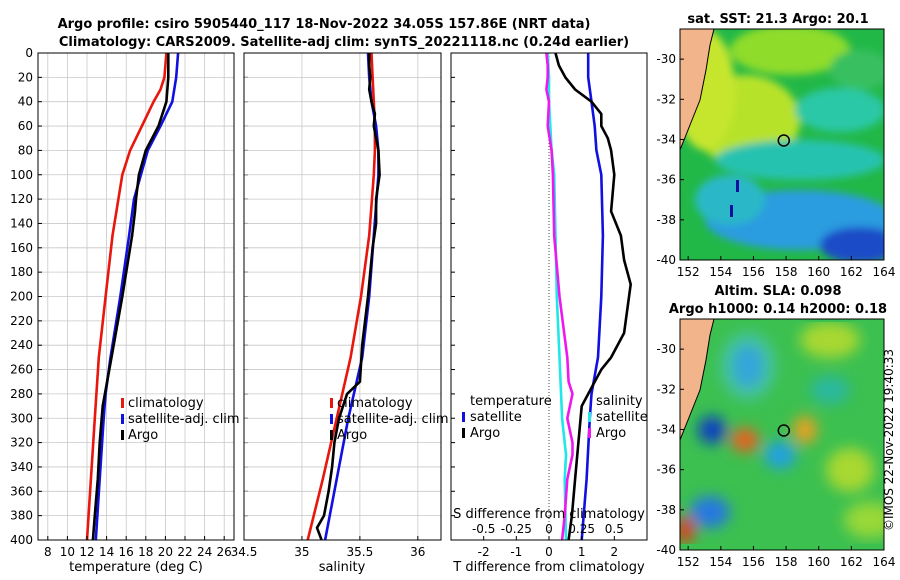 This screenshot has height=580, width=900. Describe the element at coordinates (126, 552) in the screenshot. I see `x-tick-label: 16` at that location.